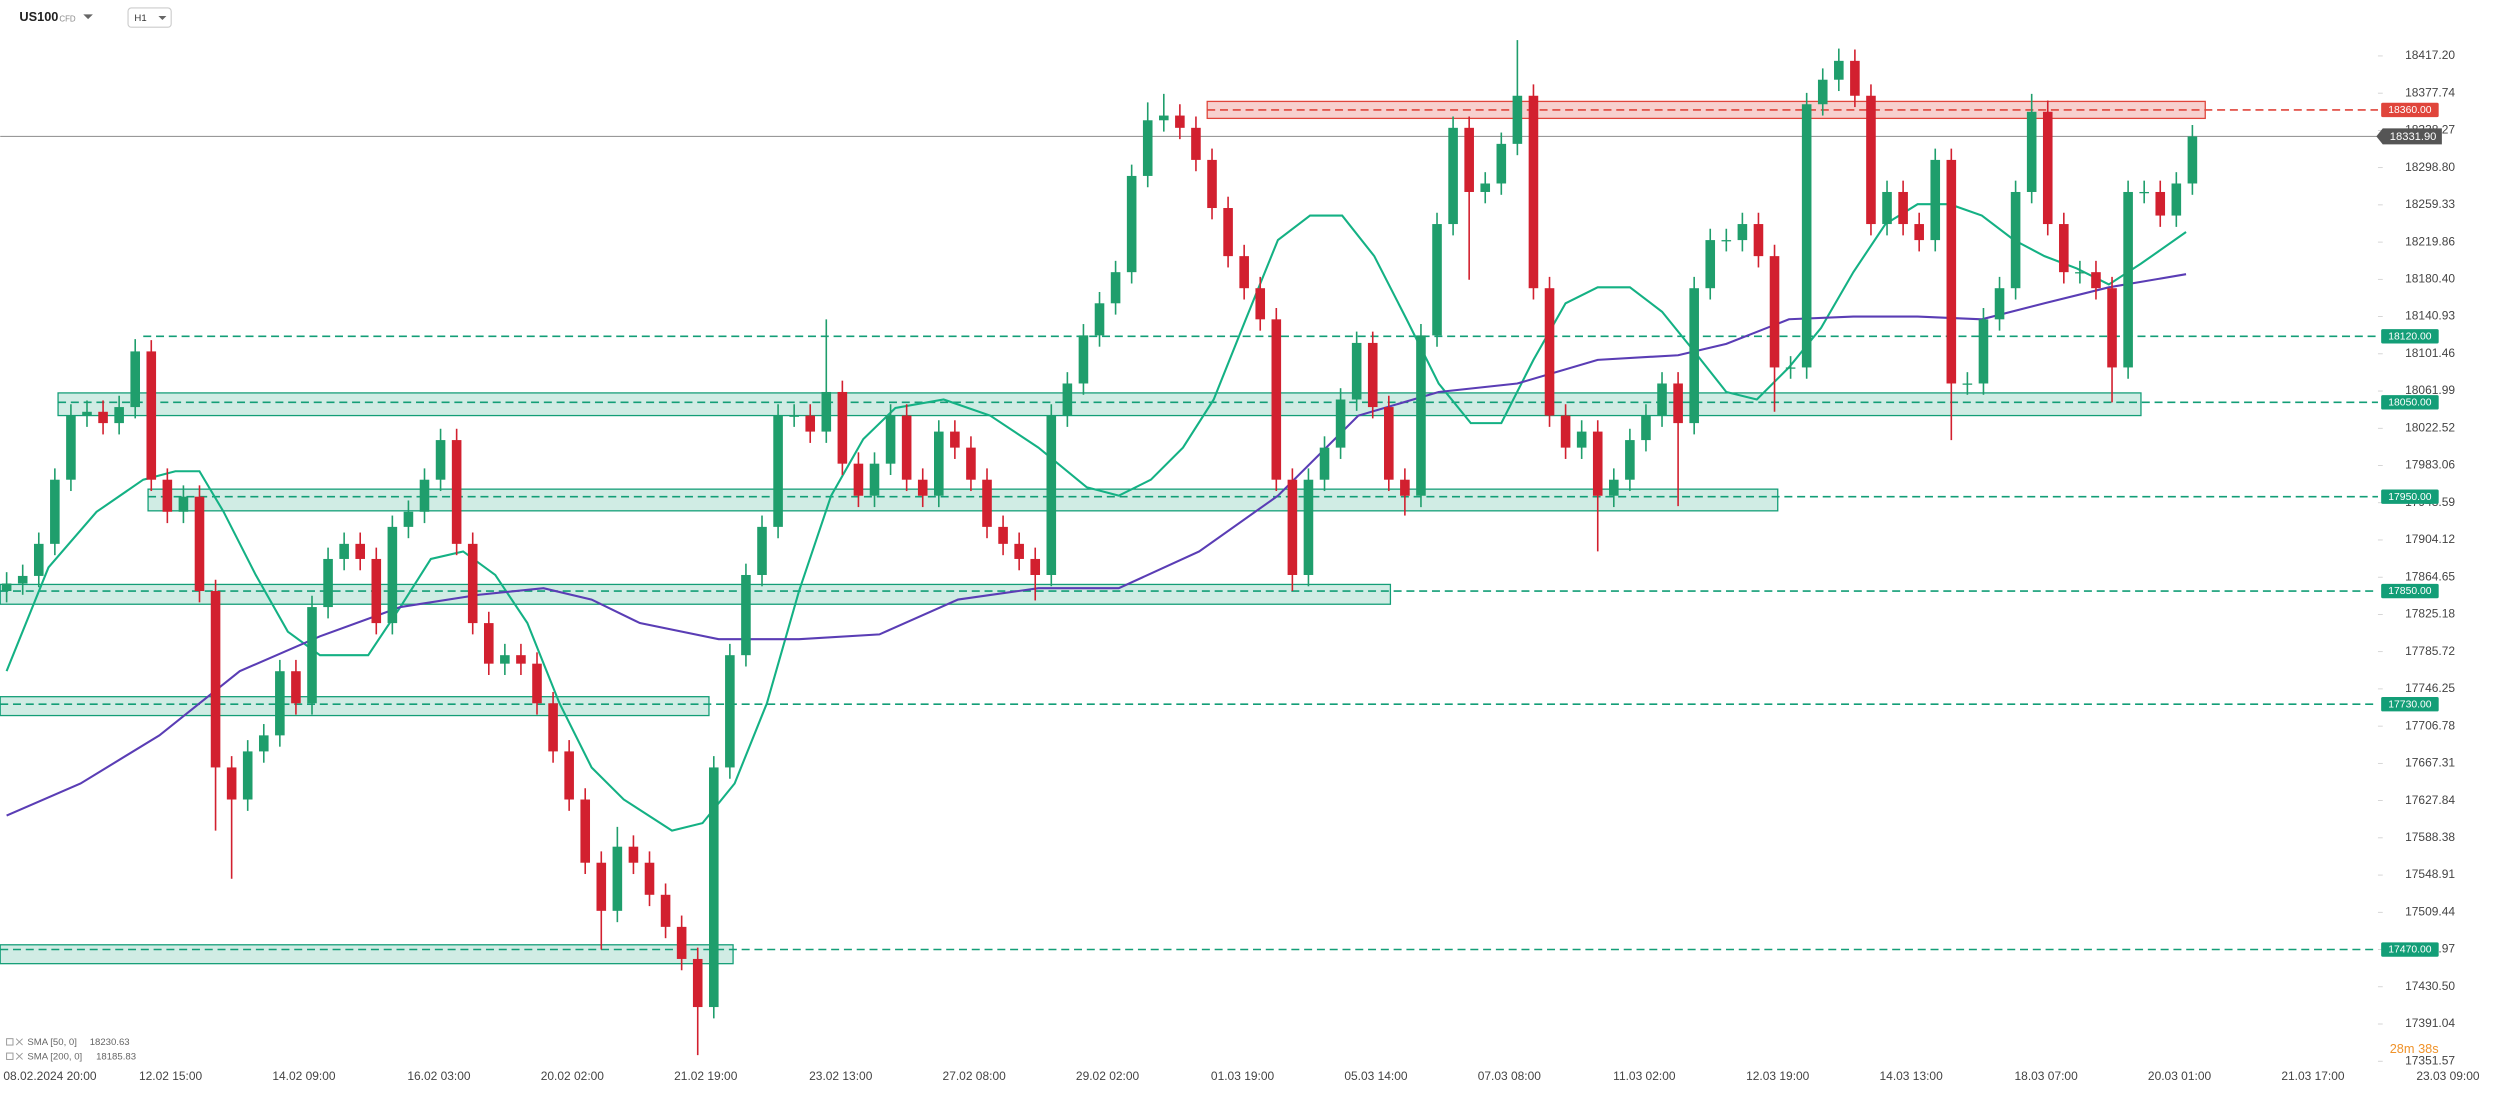 This screenshot has width=2506, height=1093. Describe the element at coordinates (696, 594) in the screenshot. I see `level-zone` at that location.